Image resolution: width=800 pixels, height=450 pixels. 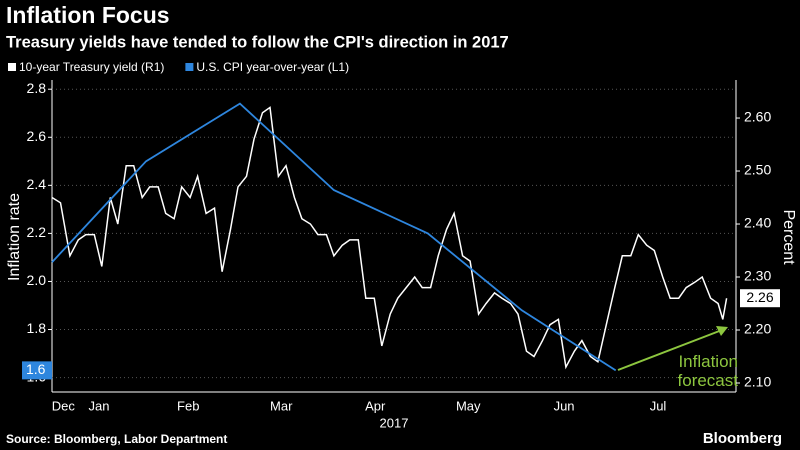 I want to click on y-tick-label: 2.8, so click(x=37, y=88).